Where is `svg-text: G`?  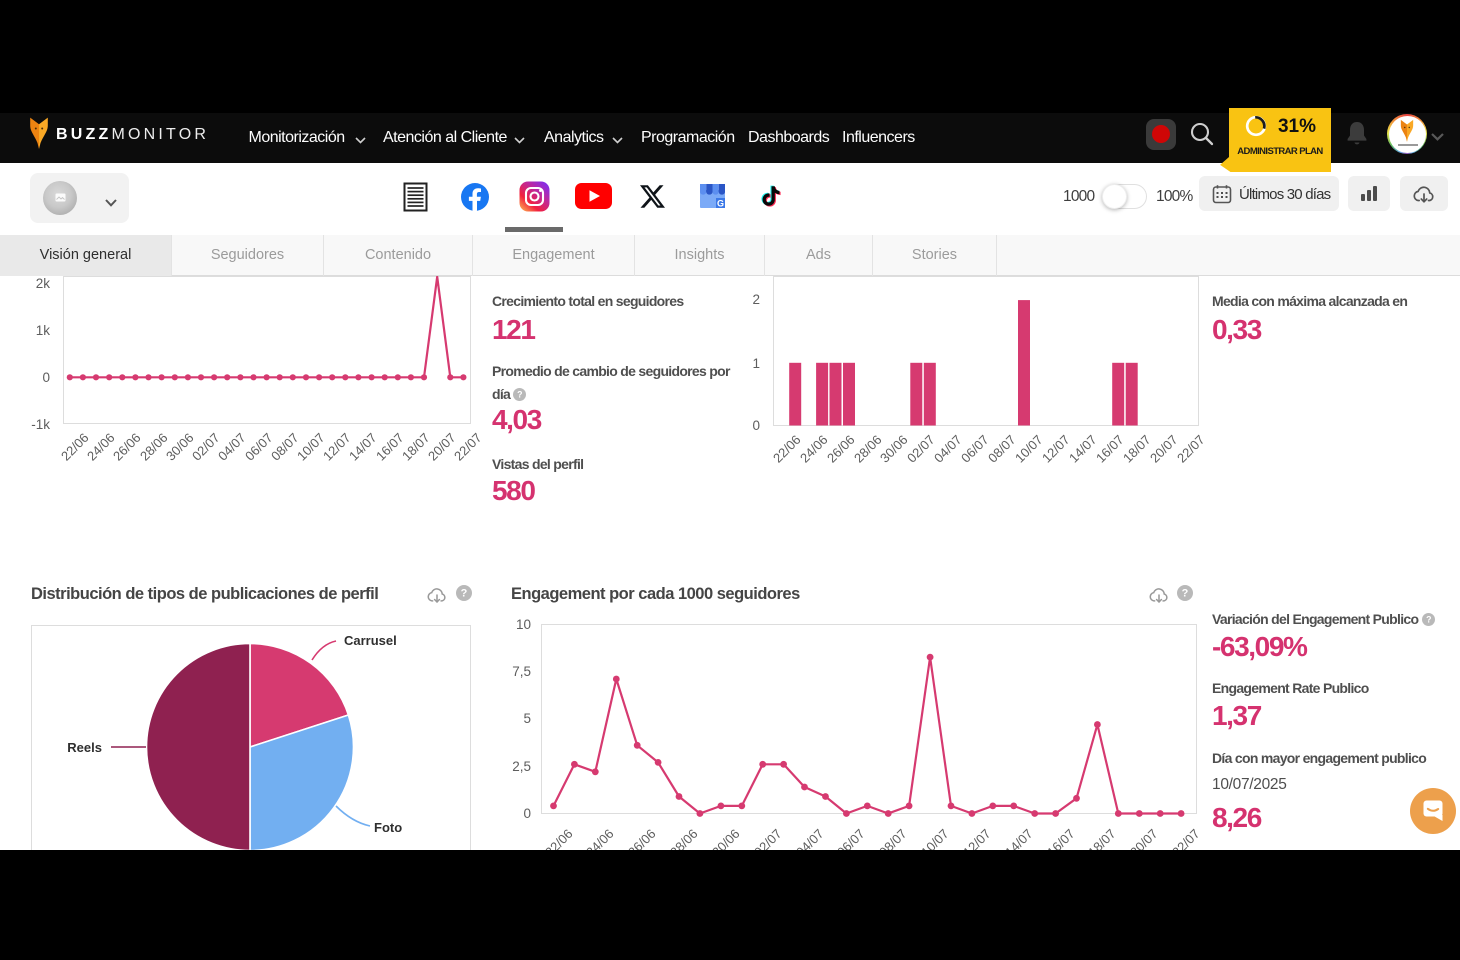
svg-text: G is located at coordinates (720, 204).